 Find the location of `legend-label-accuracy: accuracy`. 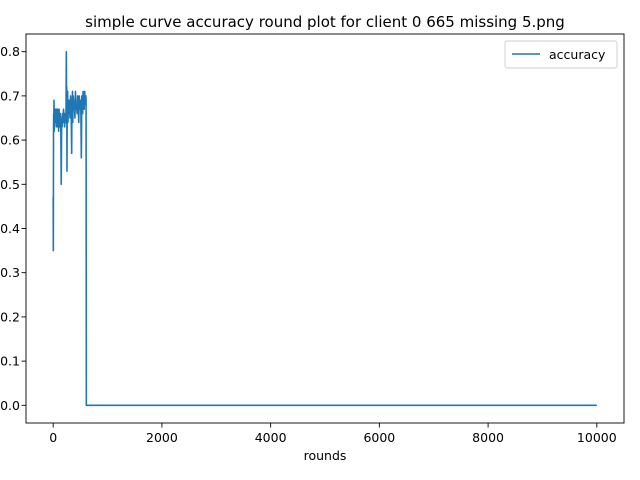

legend-label-accuracy: accuracy is located at coordinates (577, 54).